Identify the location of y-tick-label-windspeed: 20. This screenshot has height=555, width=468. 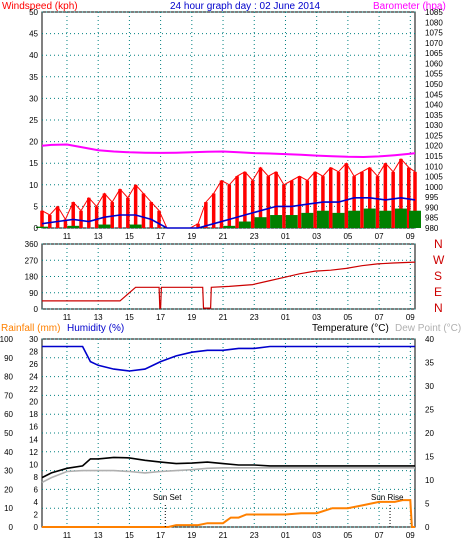
(33, 142).